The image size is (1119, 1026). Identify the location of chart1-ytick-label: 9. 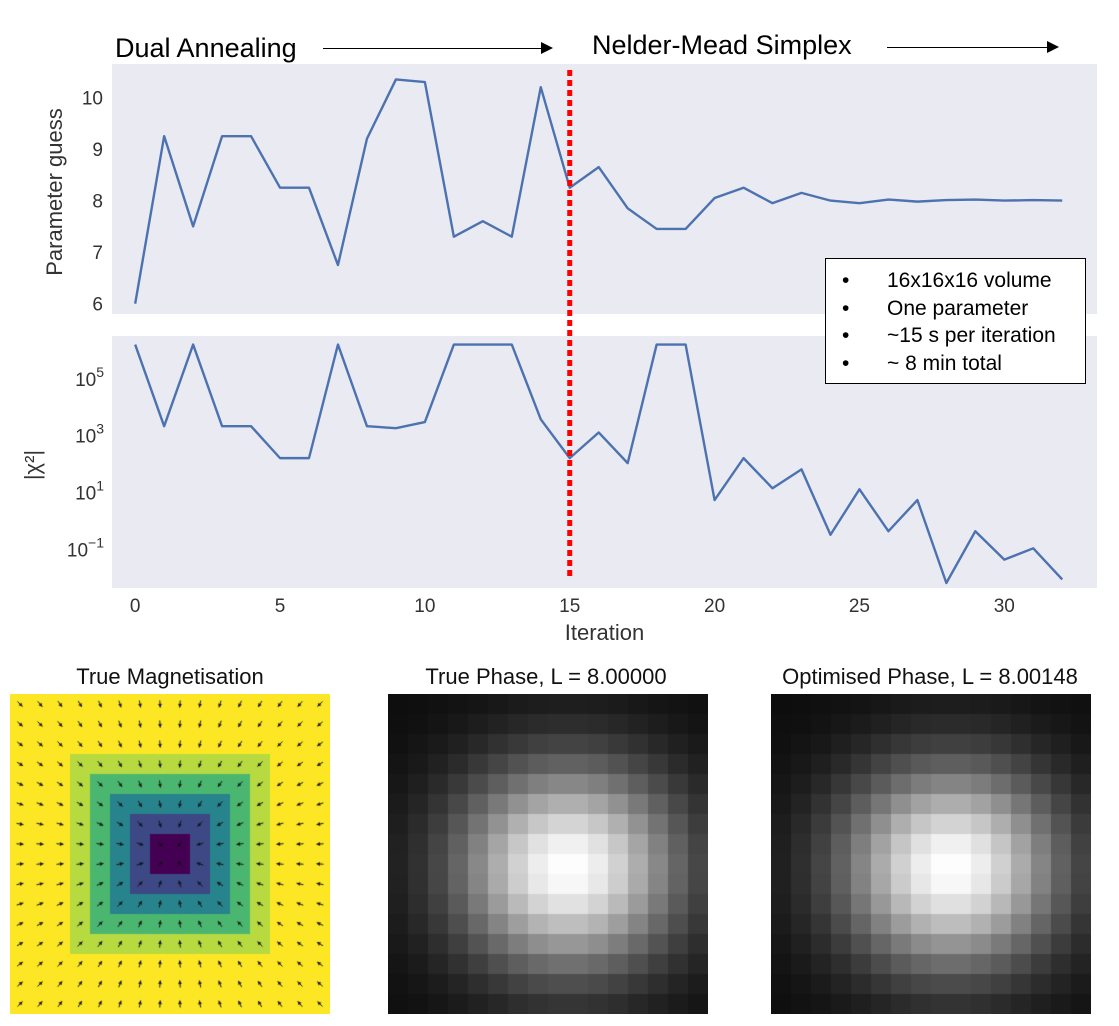
(97, 150).